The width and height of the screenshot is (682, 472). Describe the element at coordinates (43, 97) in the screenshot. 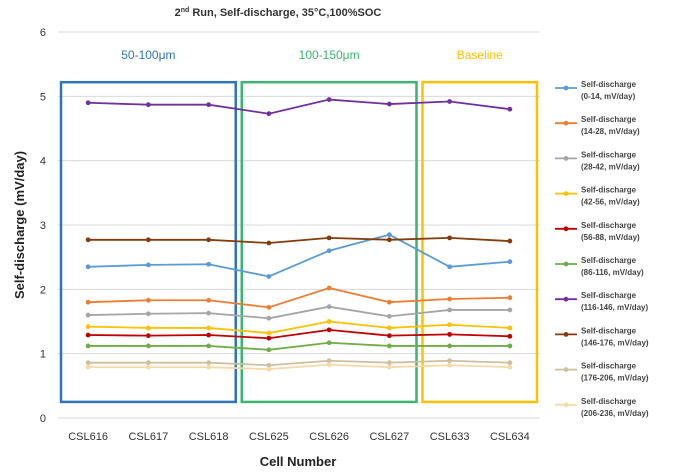

I see `y-tick-label: 5` at that location.